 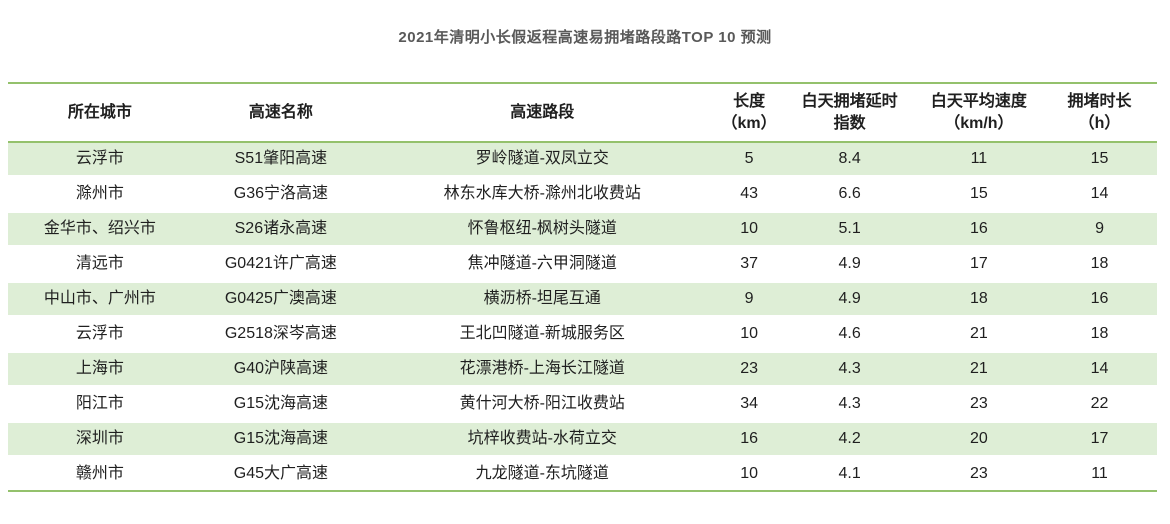 What do you see at coordinates (749, 265) in the screenshot?
I see `cell-length: 37` at bounding box center [749, 265].